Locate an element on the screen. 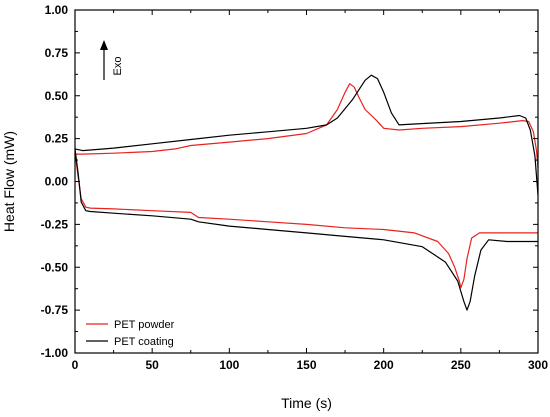  y-tick-label: 0.50 is located at coordinates (57, 96).